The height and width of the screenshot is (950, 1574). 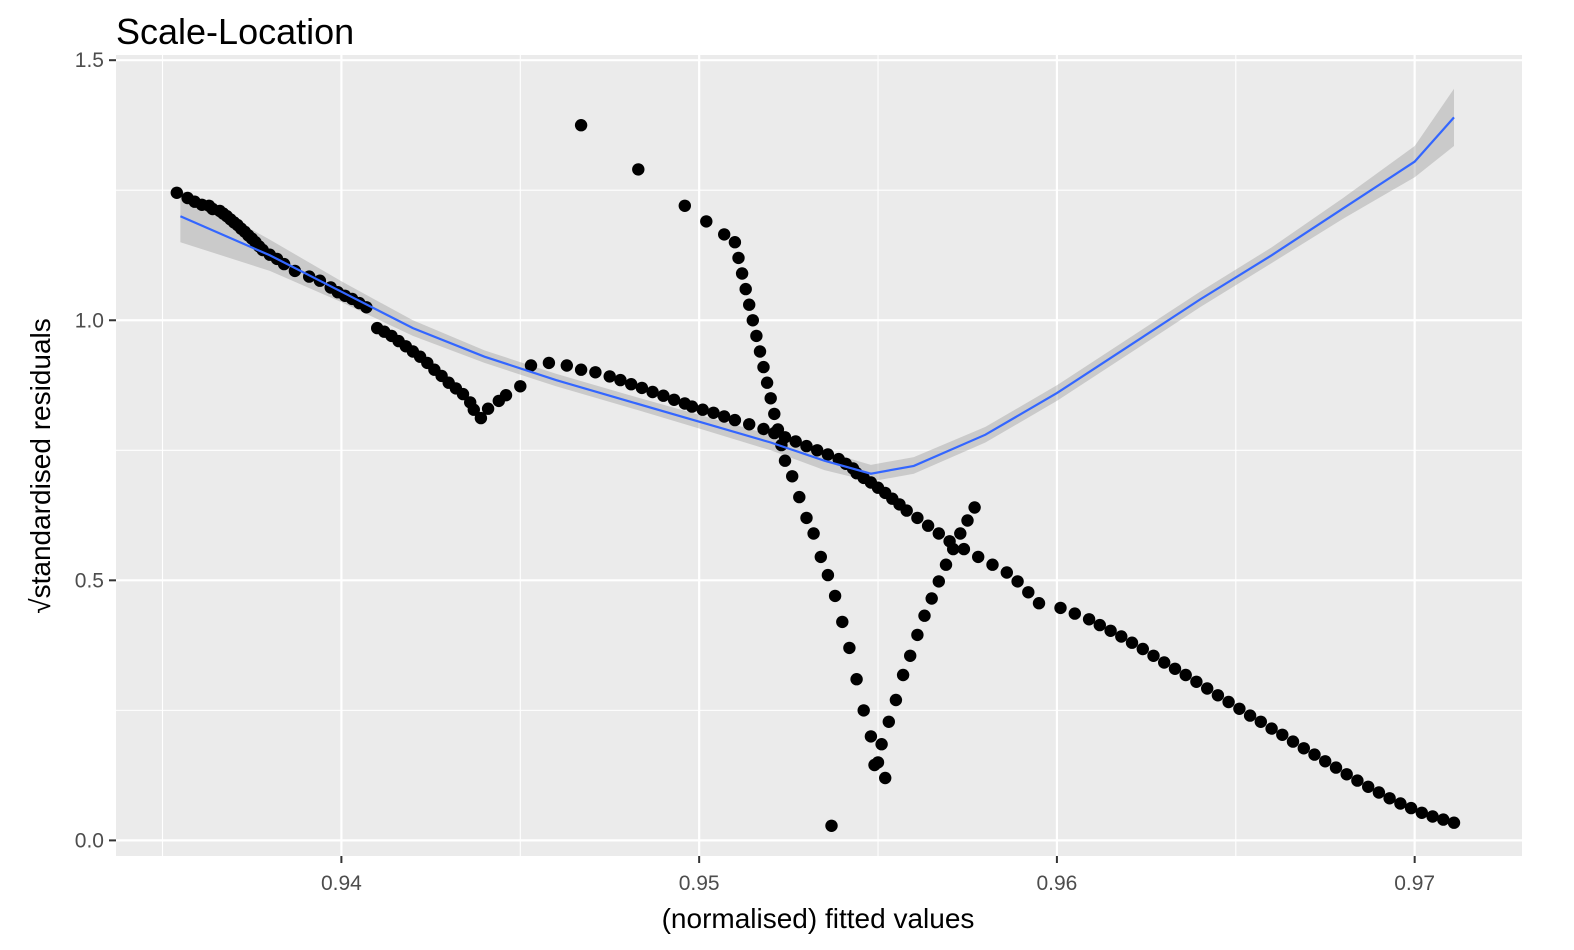 I want to click on chart-title: Scale-Location, so click(x=235, y=31).